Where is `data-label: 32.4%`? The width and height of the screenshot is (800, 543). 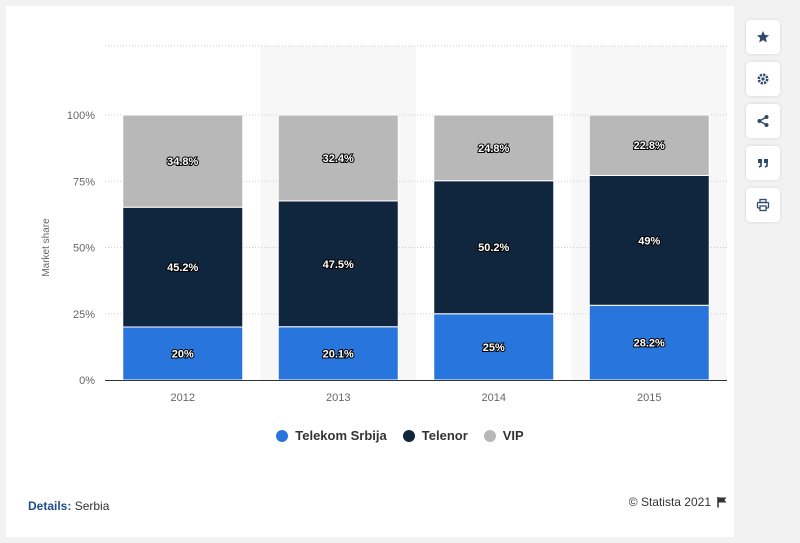
data-label: 32.4% is located at coordinates (338, 159).